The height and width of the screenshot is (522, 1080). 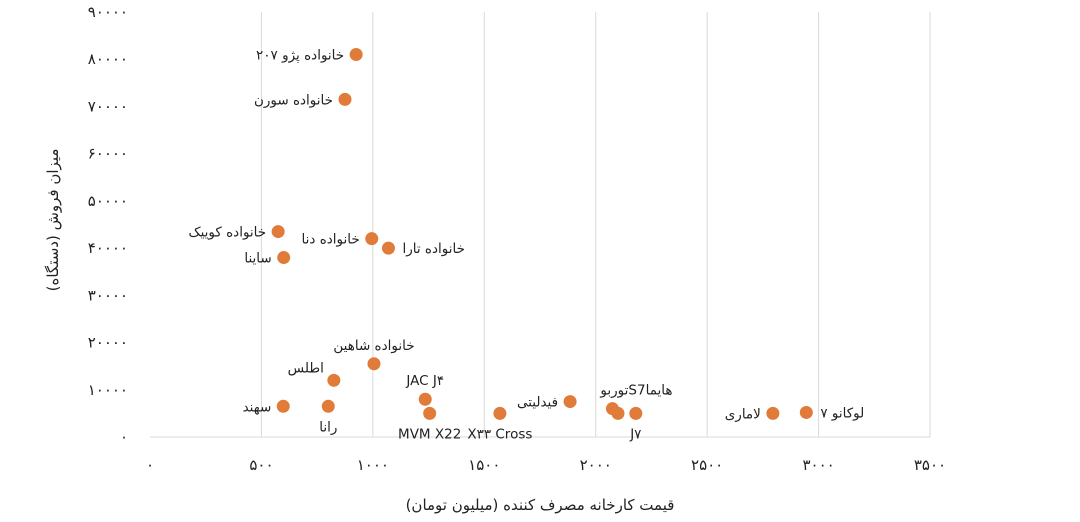 I want to click on data-label: خانواده پژو ۲۰۷, so click(x=300, y=56).